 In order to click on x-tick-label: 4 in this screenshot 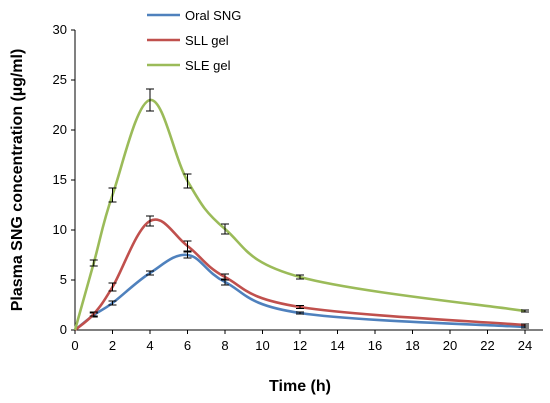, I will do `click(149, 345)`.